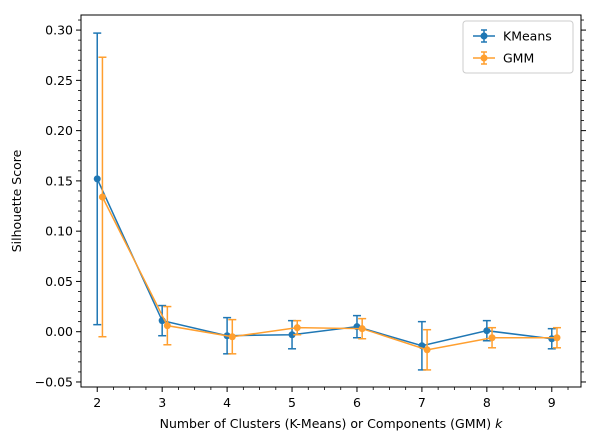 This screenshot has height=443, width=594. Describe the element at coordinates (227, 402) in the screenshot. I see `x-tick-label: 4` at that location.